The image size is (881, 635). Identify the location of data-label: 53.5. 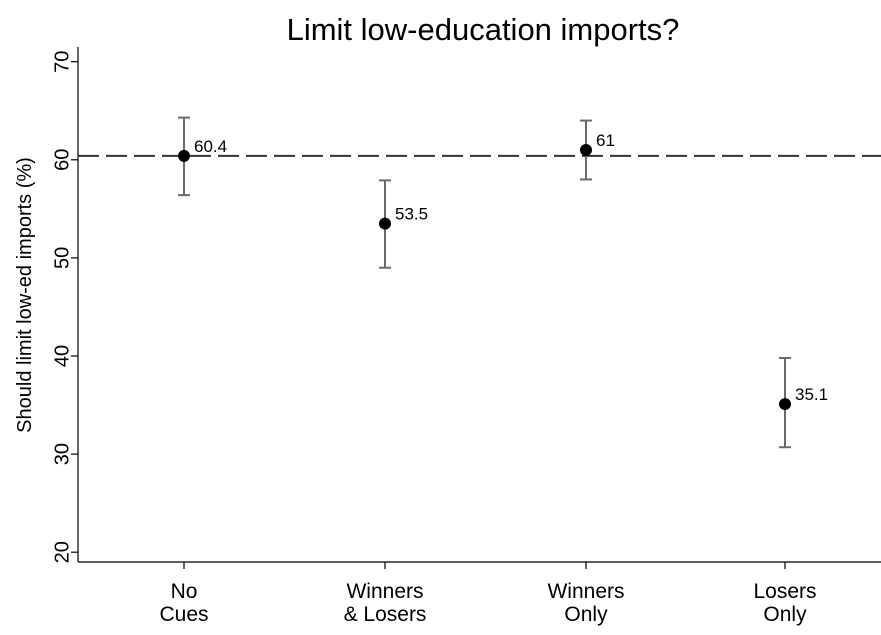
(411, 214).